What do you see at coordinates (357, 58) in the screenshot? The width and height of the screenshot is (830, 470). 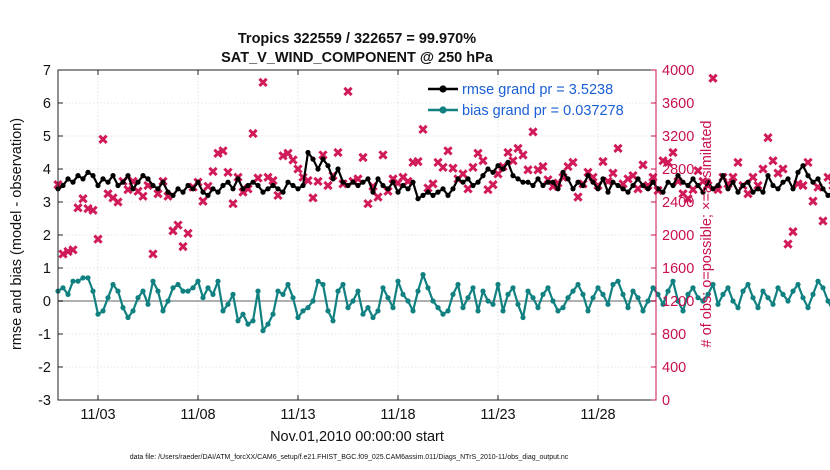 I see `chart-subtitle: SAT_V_WIND_COMPONENT @ 250 hPa` at bounding box center [357, 58].